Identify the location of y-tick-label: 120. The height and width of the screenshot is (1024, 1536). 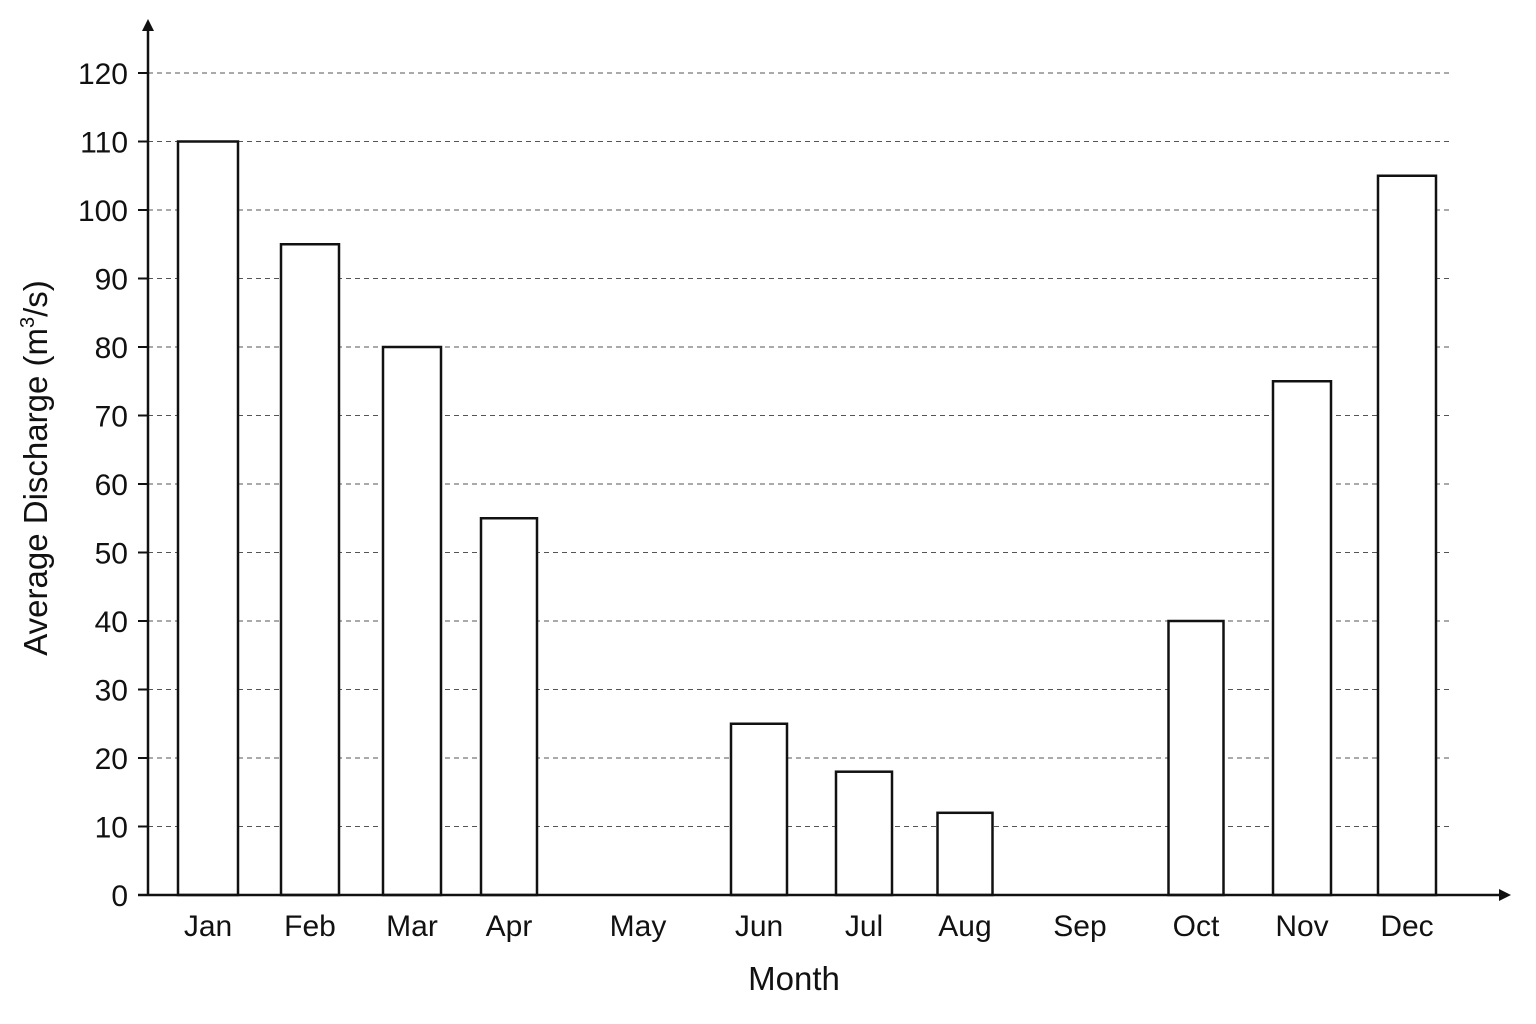
(103, 74).